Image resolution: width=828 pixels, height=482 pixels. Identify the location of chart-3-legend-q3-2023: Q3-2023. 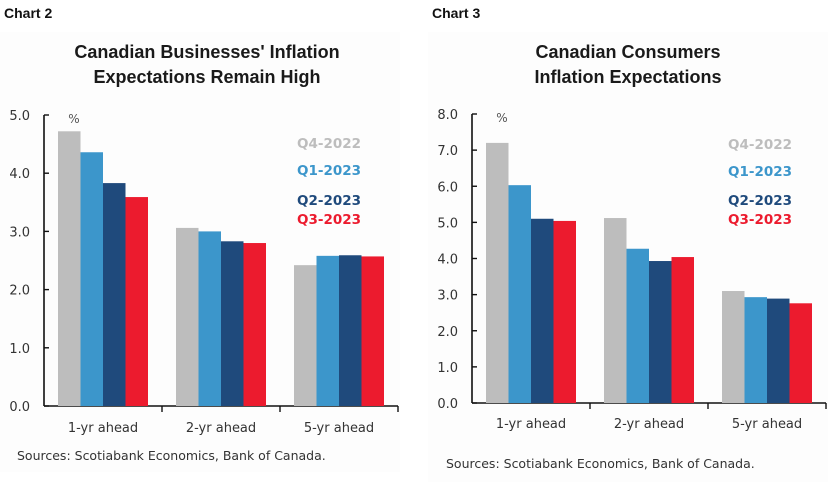
(760, 220).